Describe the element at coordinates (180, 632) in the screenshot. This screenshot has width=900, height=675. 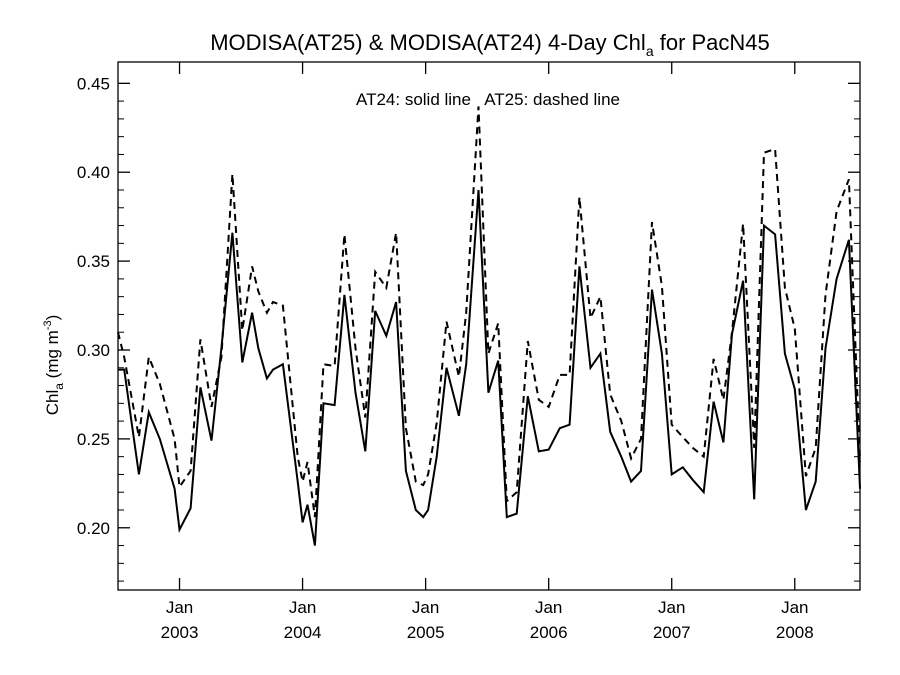
I see `x-tick-label-year: 2003` at that location.